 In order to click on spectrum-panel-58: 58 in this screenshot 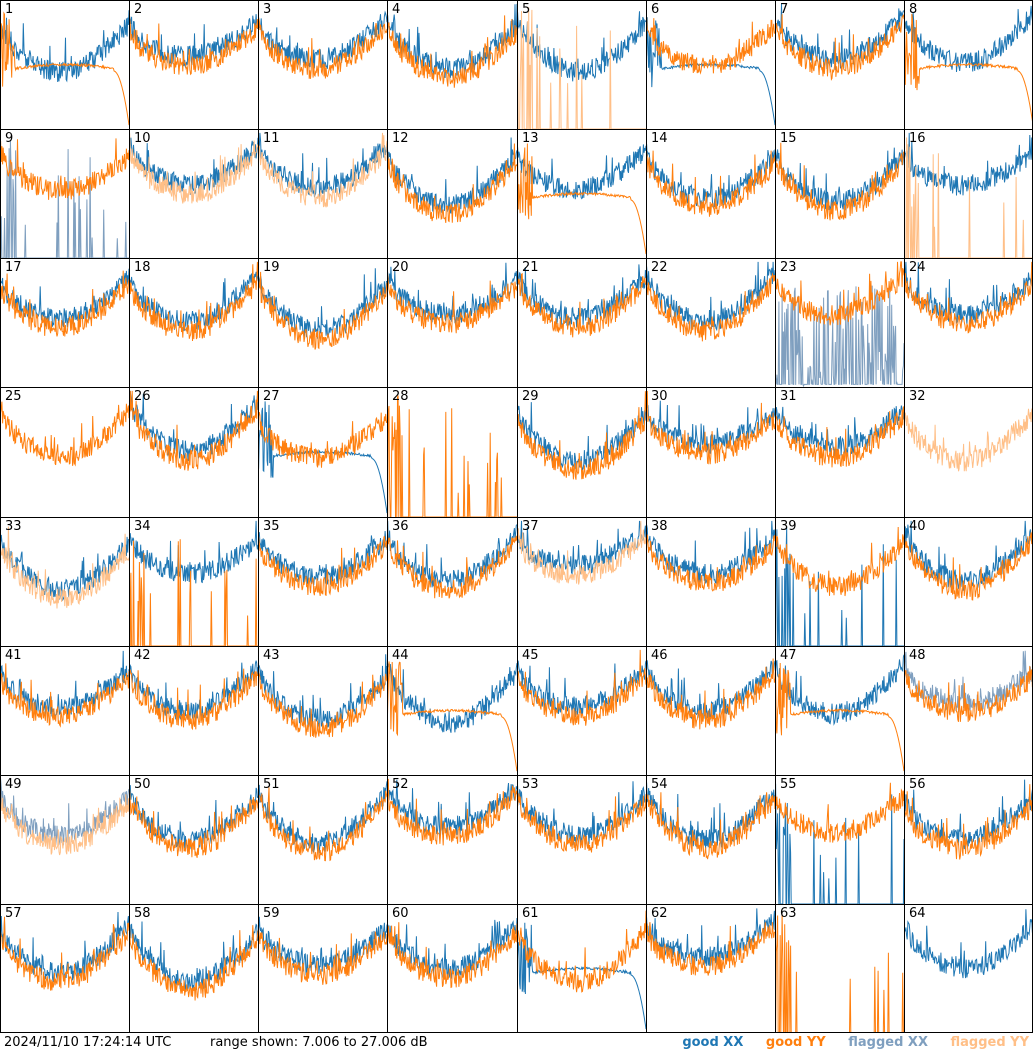, I will do `click(193, 968)`.